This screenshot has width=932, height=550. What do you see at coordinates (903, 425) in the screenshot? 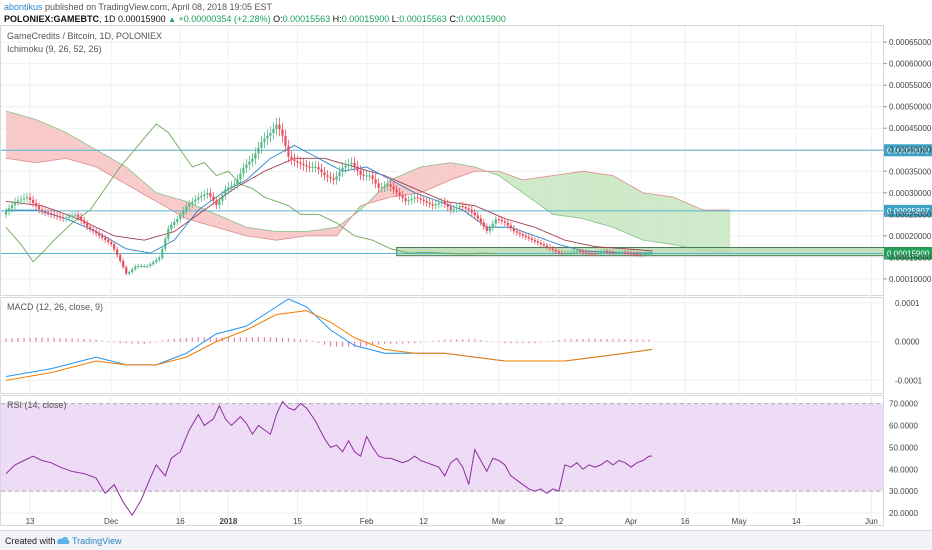
I see `rsi-tick-label: 60.0000` at bounding box center [903, 425].